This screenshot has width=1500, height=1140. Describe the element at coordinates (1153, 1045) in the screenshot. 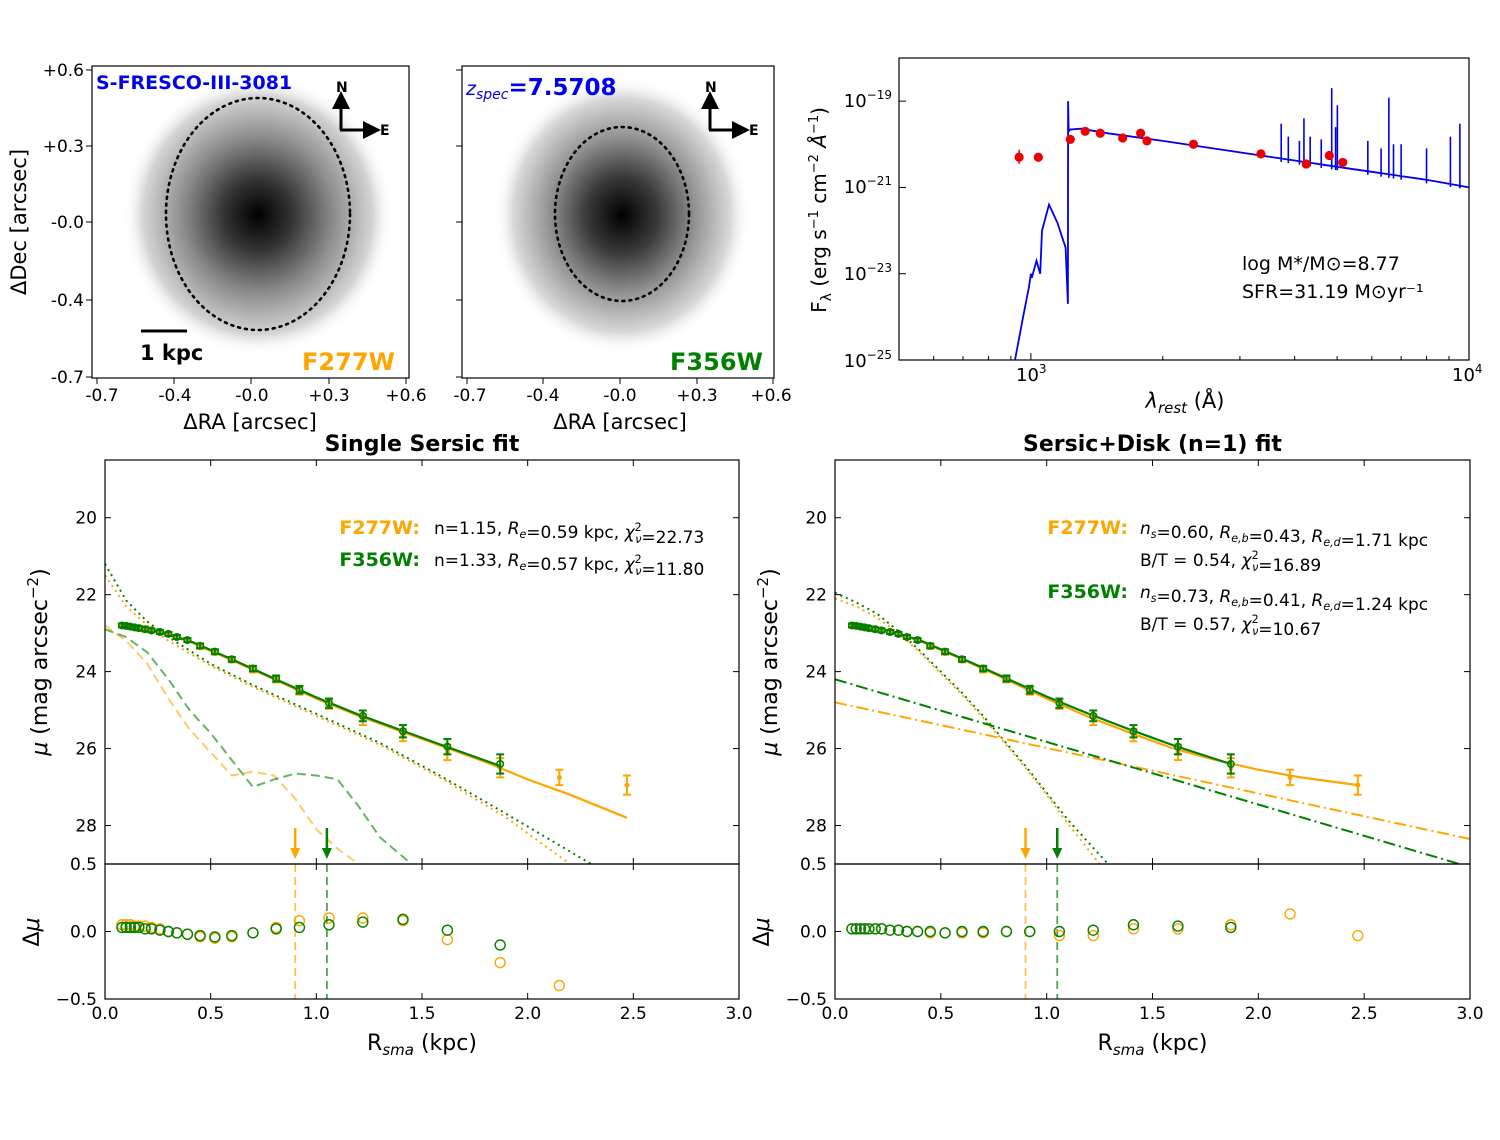

I see `x-axis-label: Rsma (kpc)` at that location.